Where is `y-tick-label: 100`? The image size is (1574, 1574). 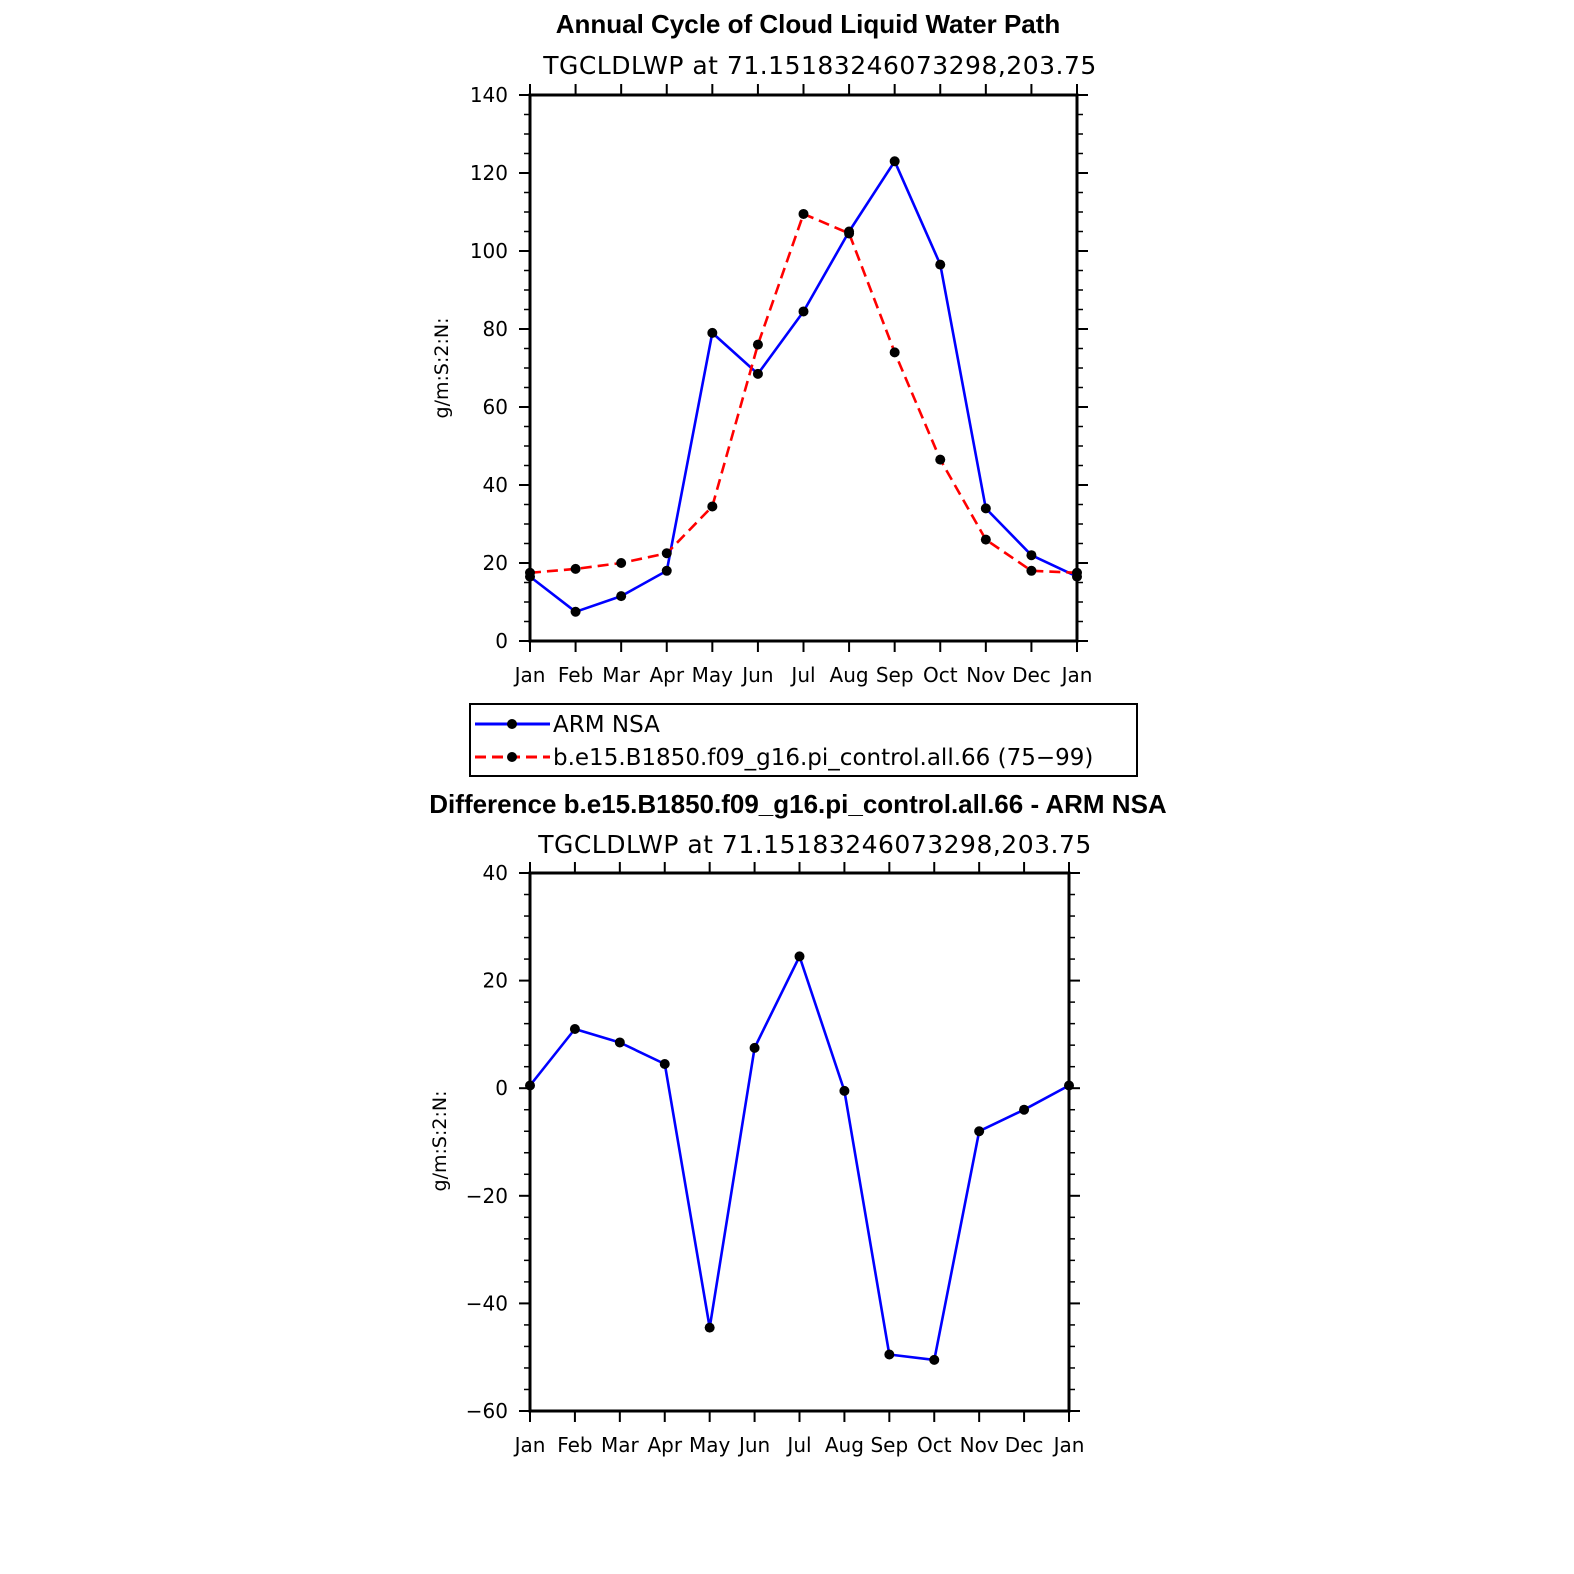
y-tick-label: 100 is located at coordinates (489, 251).